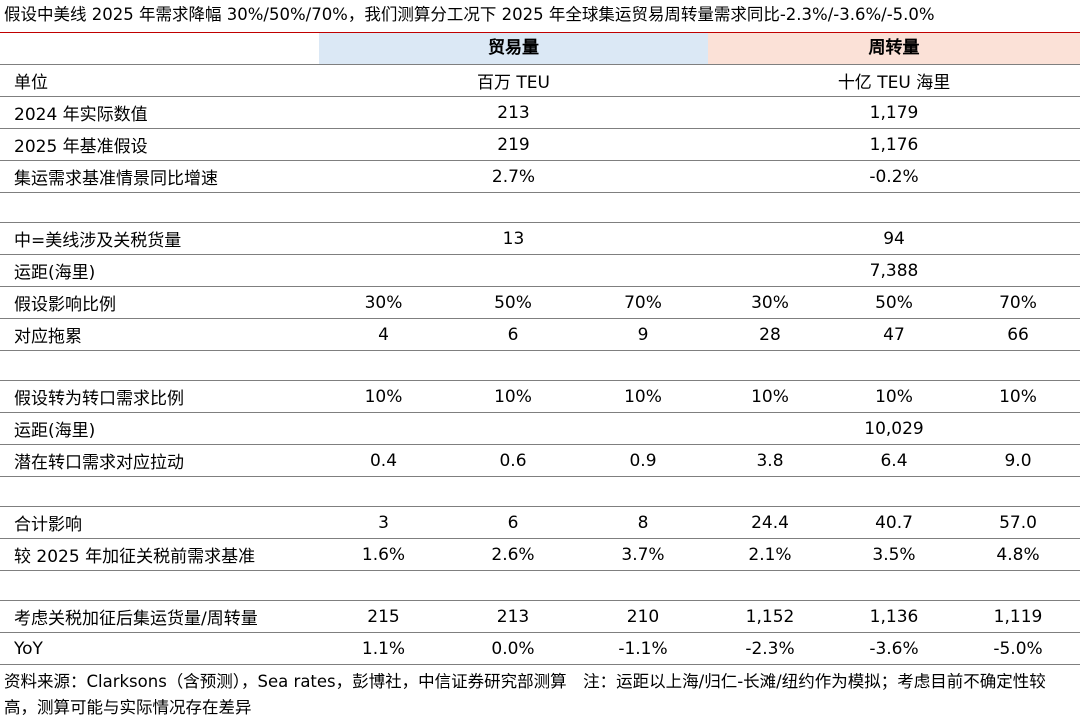 The height and width of the screenshot is (721, 1080). What do you see at coordinates (1018, 334) in the screenshot?
I see `cell: 66` at bounding box center [1018, 334].